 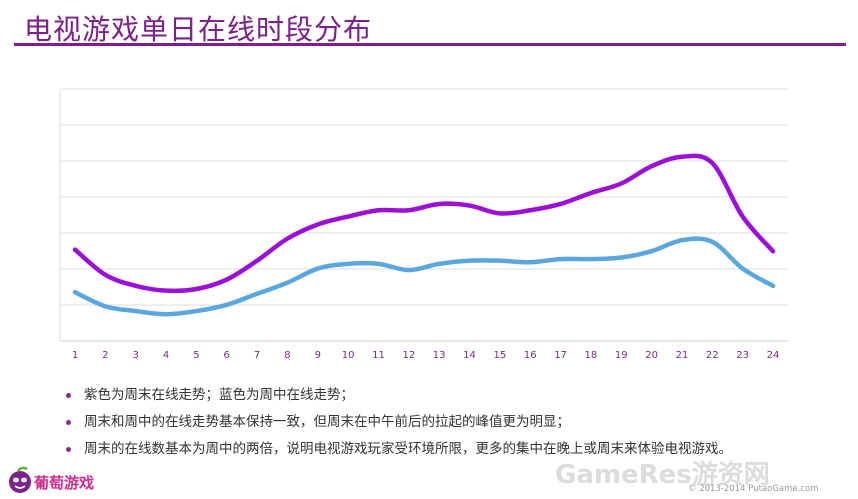 What do you see at coordinates (430, 44) in the screenshot?
I see `title-divider` at bounding box center [430, 44].